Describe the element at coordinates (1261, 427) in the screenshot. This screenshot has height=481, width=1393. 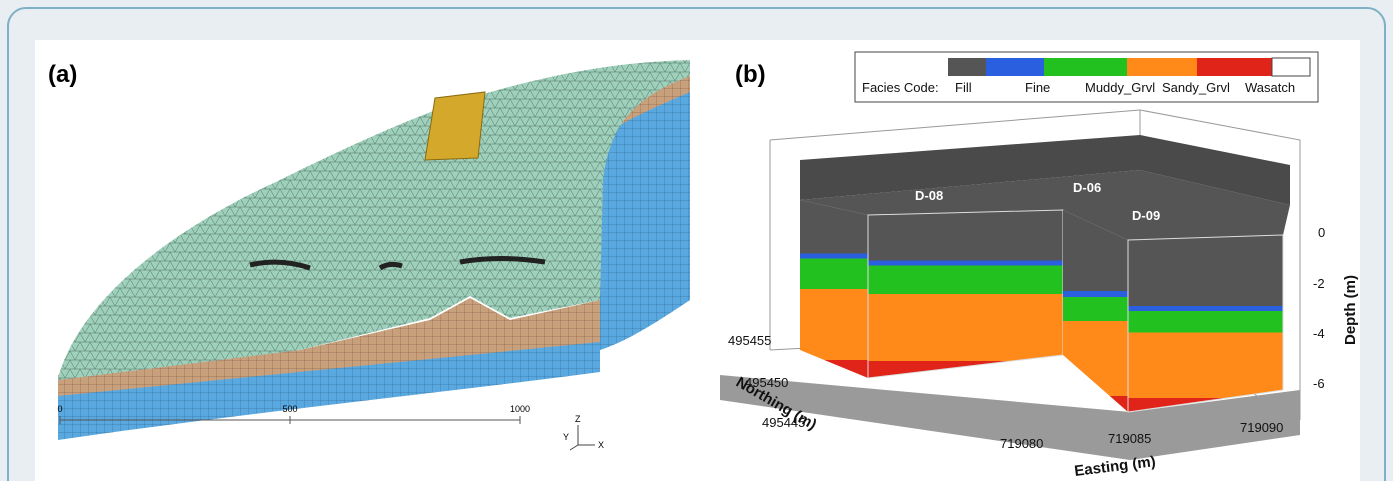
I see `easting-tick: 719090` at that location.